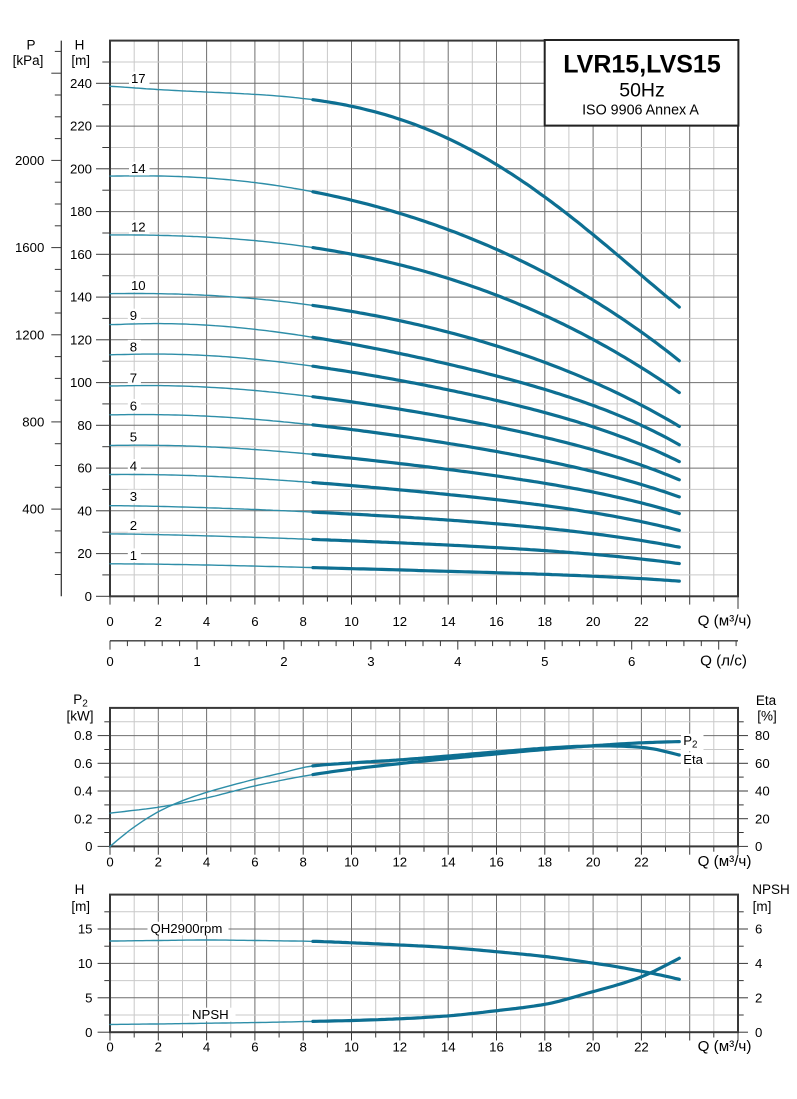  I want to click on svg-text: 0.2, so click(83, 818).